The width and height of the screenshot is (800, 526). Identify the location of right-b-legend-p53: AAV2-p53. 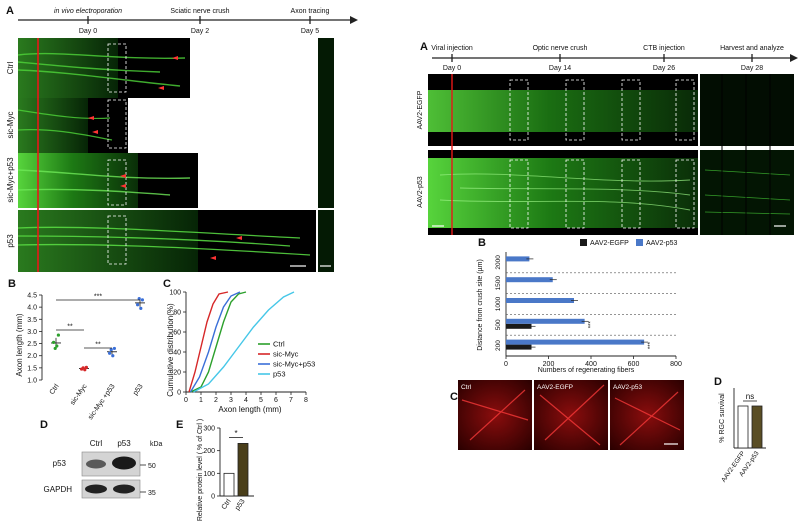
(661, 243).